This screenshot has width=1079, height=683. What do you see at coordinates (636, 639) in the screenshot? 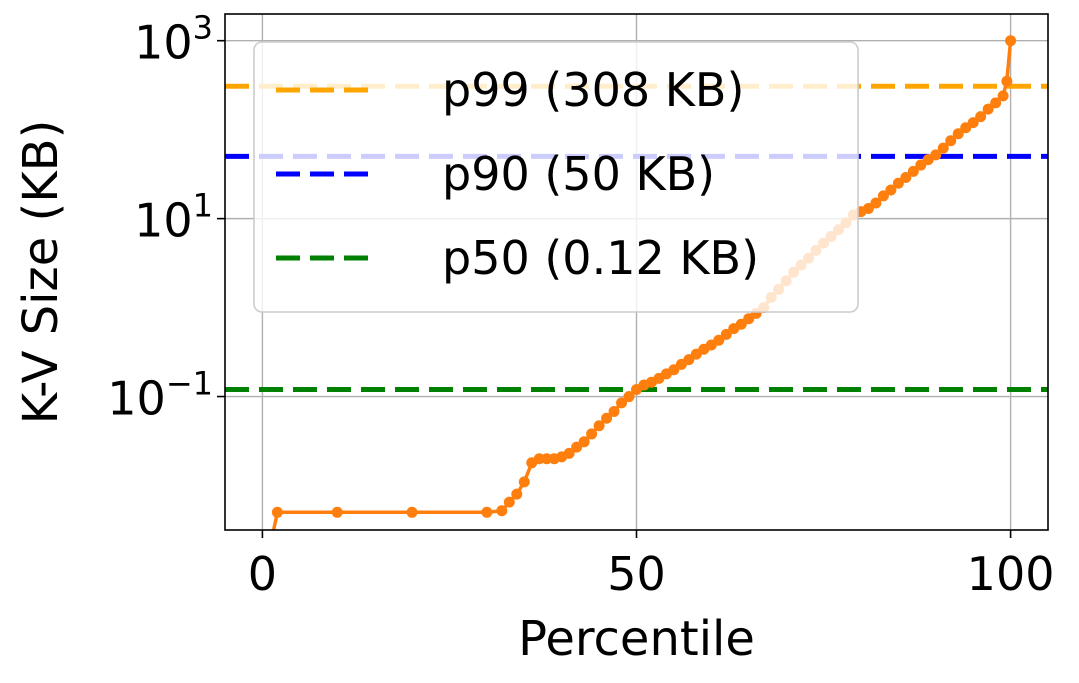
I see `x-axis-title: Percentile` at bounding box center [636, 639].